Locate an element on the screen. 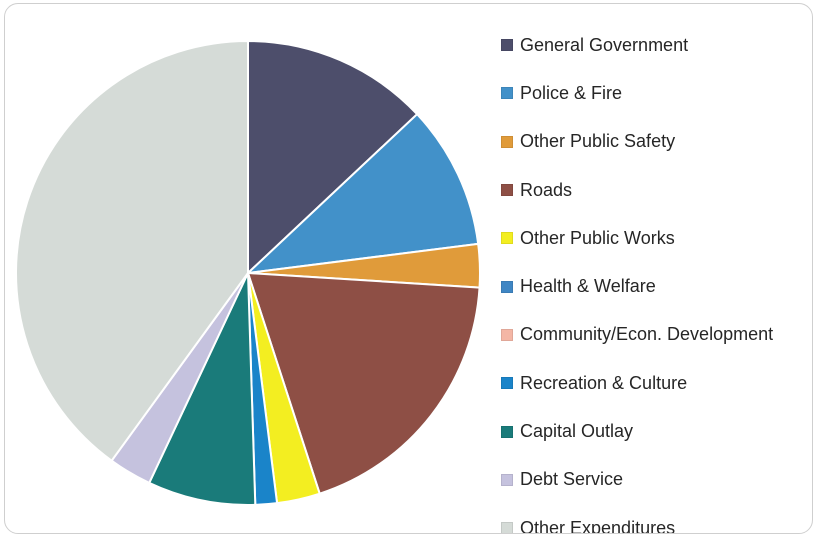 This screenshot has width=817, height=537. legend-label: General Government is located at coordinates (604, 44).